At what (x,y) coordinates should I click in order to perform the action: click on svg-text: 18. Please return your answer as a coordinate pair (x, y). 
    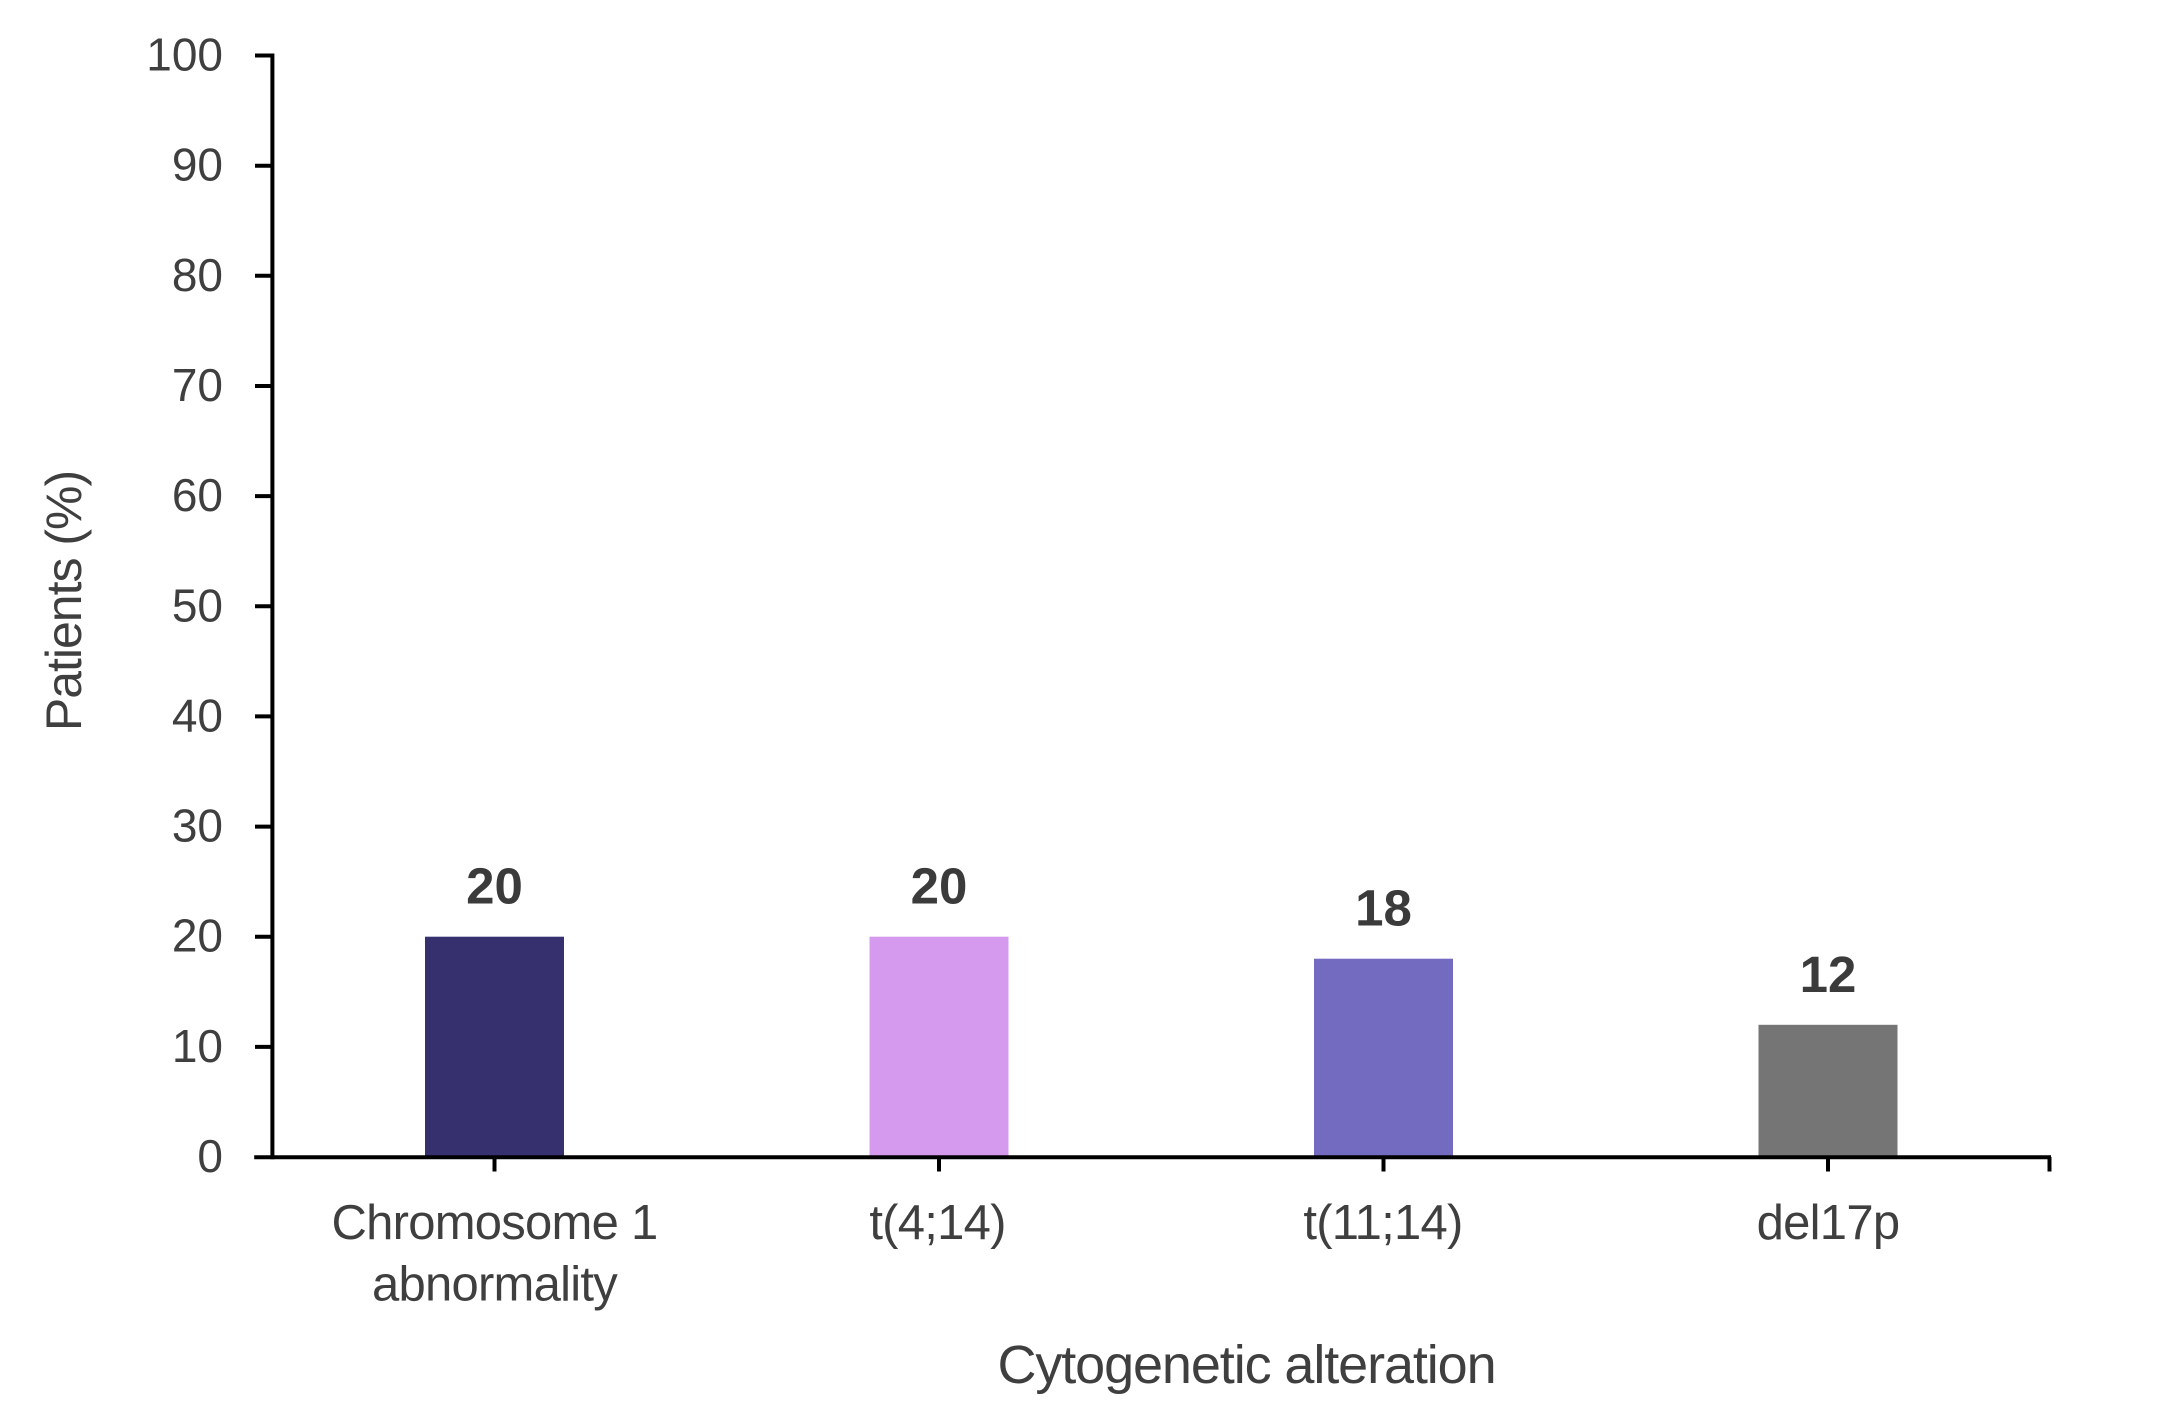
    Looking at the image, I should click on (1383, 908).